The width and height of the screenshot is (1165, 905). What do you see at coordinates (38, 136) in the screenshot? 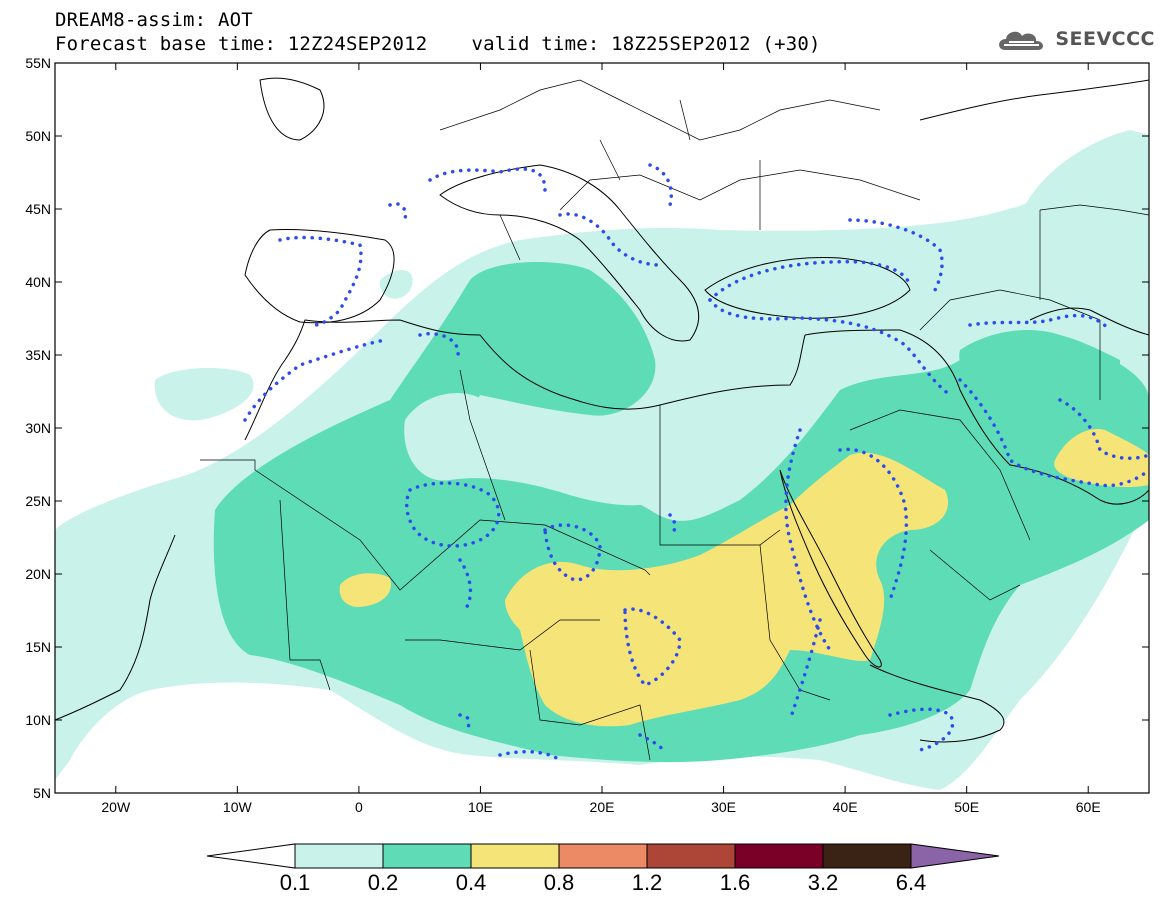
I see `lat-tick-label: 50N` at bounding box center [38, 136].